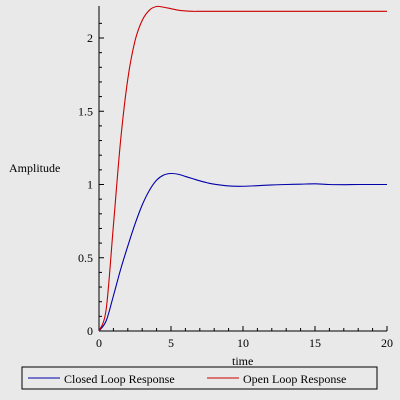  What do you see at coordinates (90, 331) in the screenshot?
I see `y-tick-label: 0` at bounding box center [90, 331].